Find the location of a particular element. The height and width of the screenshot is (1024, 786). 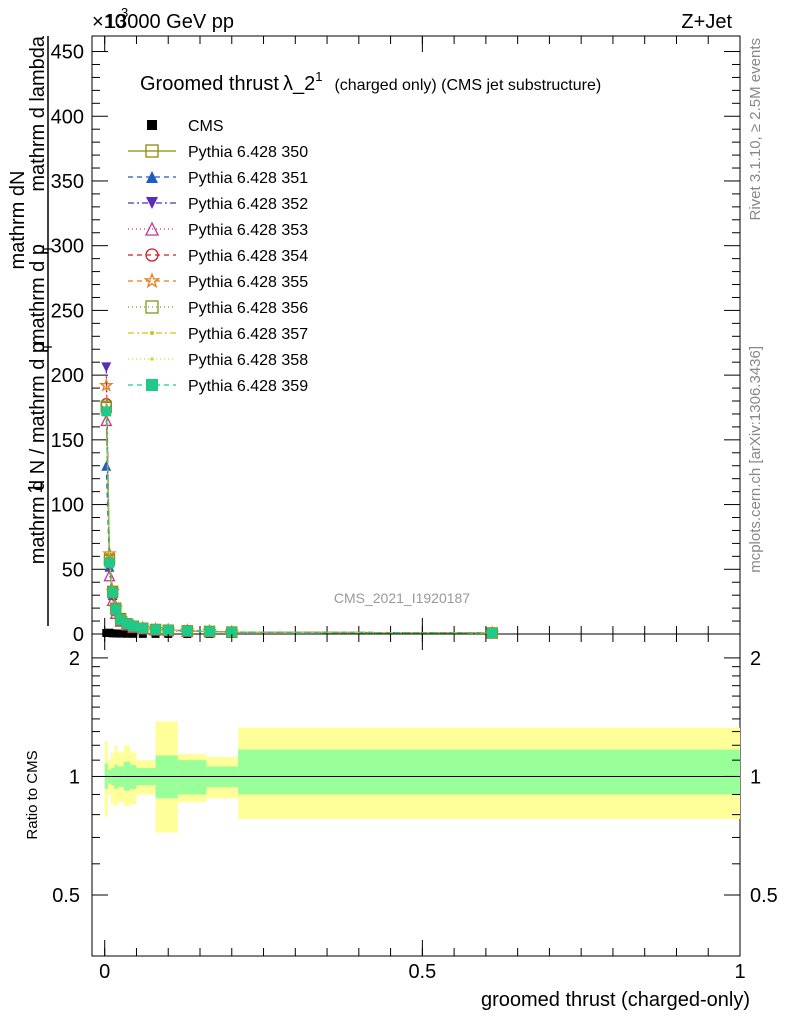

mcplots-label: mcplots.cern.ch [arXiv:1306.3436] is located at coordinates (755, 459).